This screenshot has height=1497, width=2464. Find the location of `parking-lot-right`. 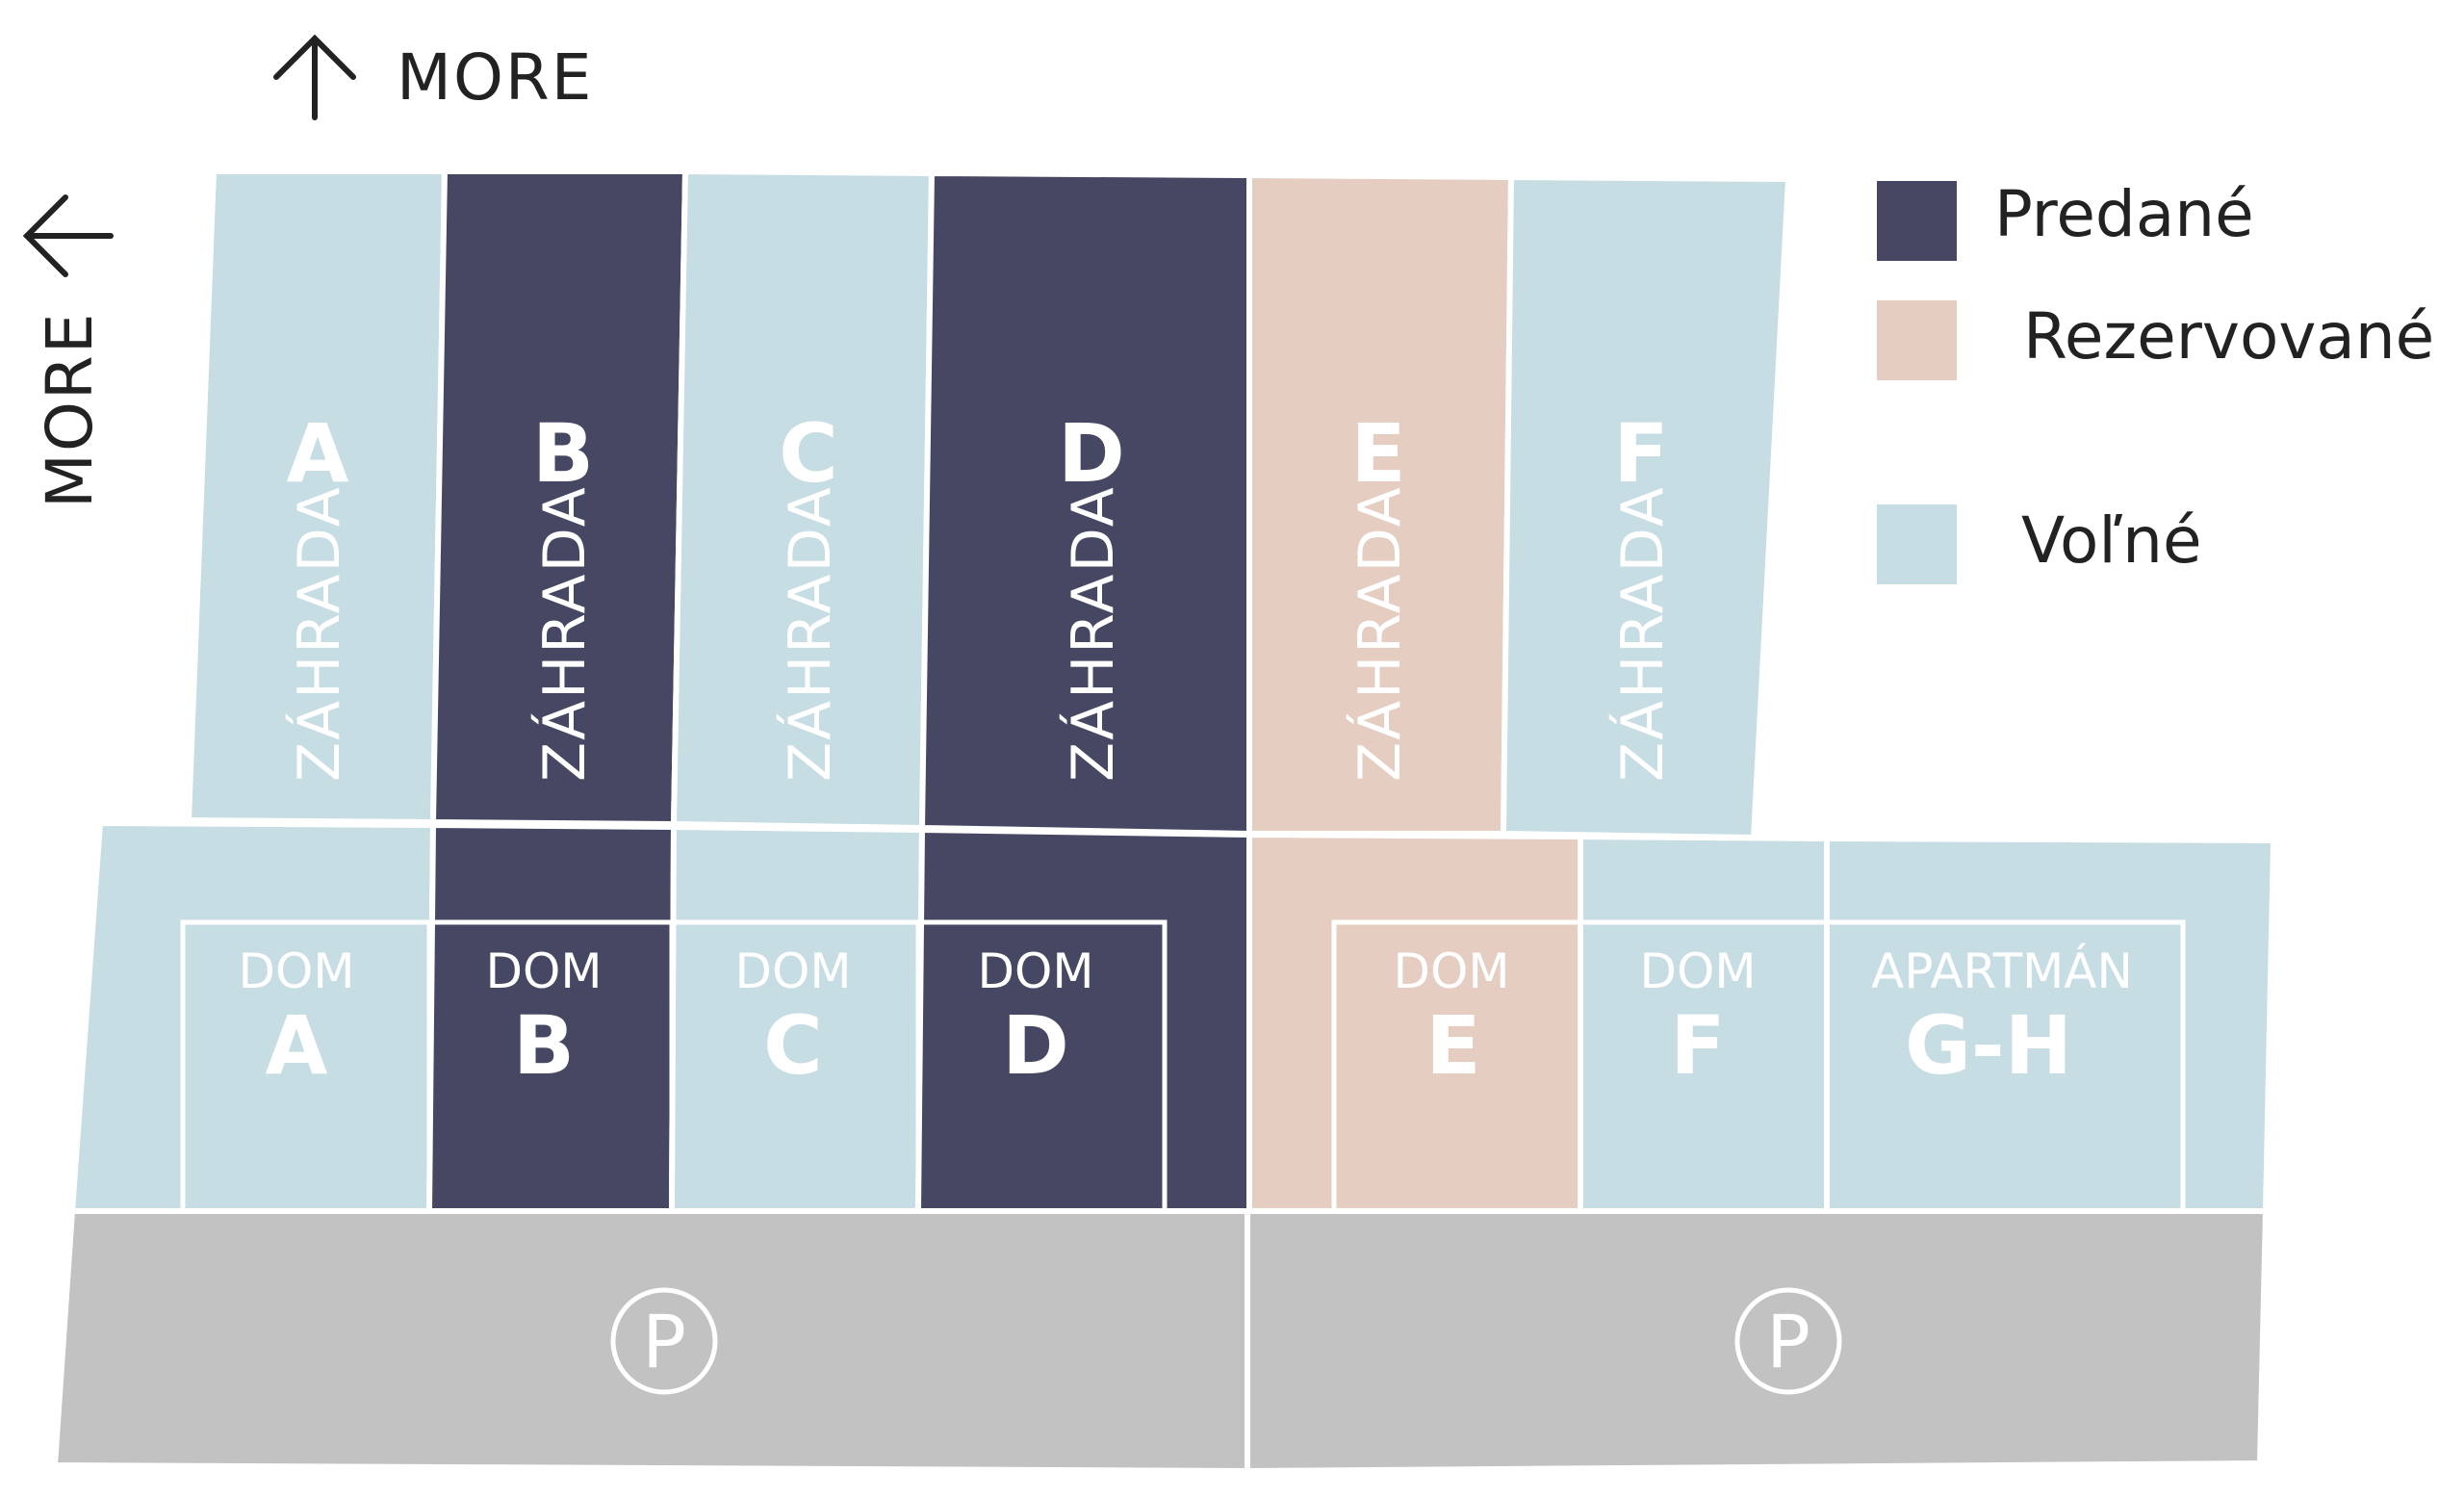

parking-lot-right is located at coordinates (1757, 1341).